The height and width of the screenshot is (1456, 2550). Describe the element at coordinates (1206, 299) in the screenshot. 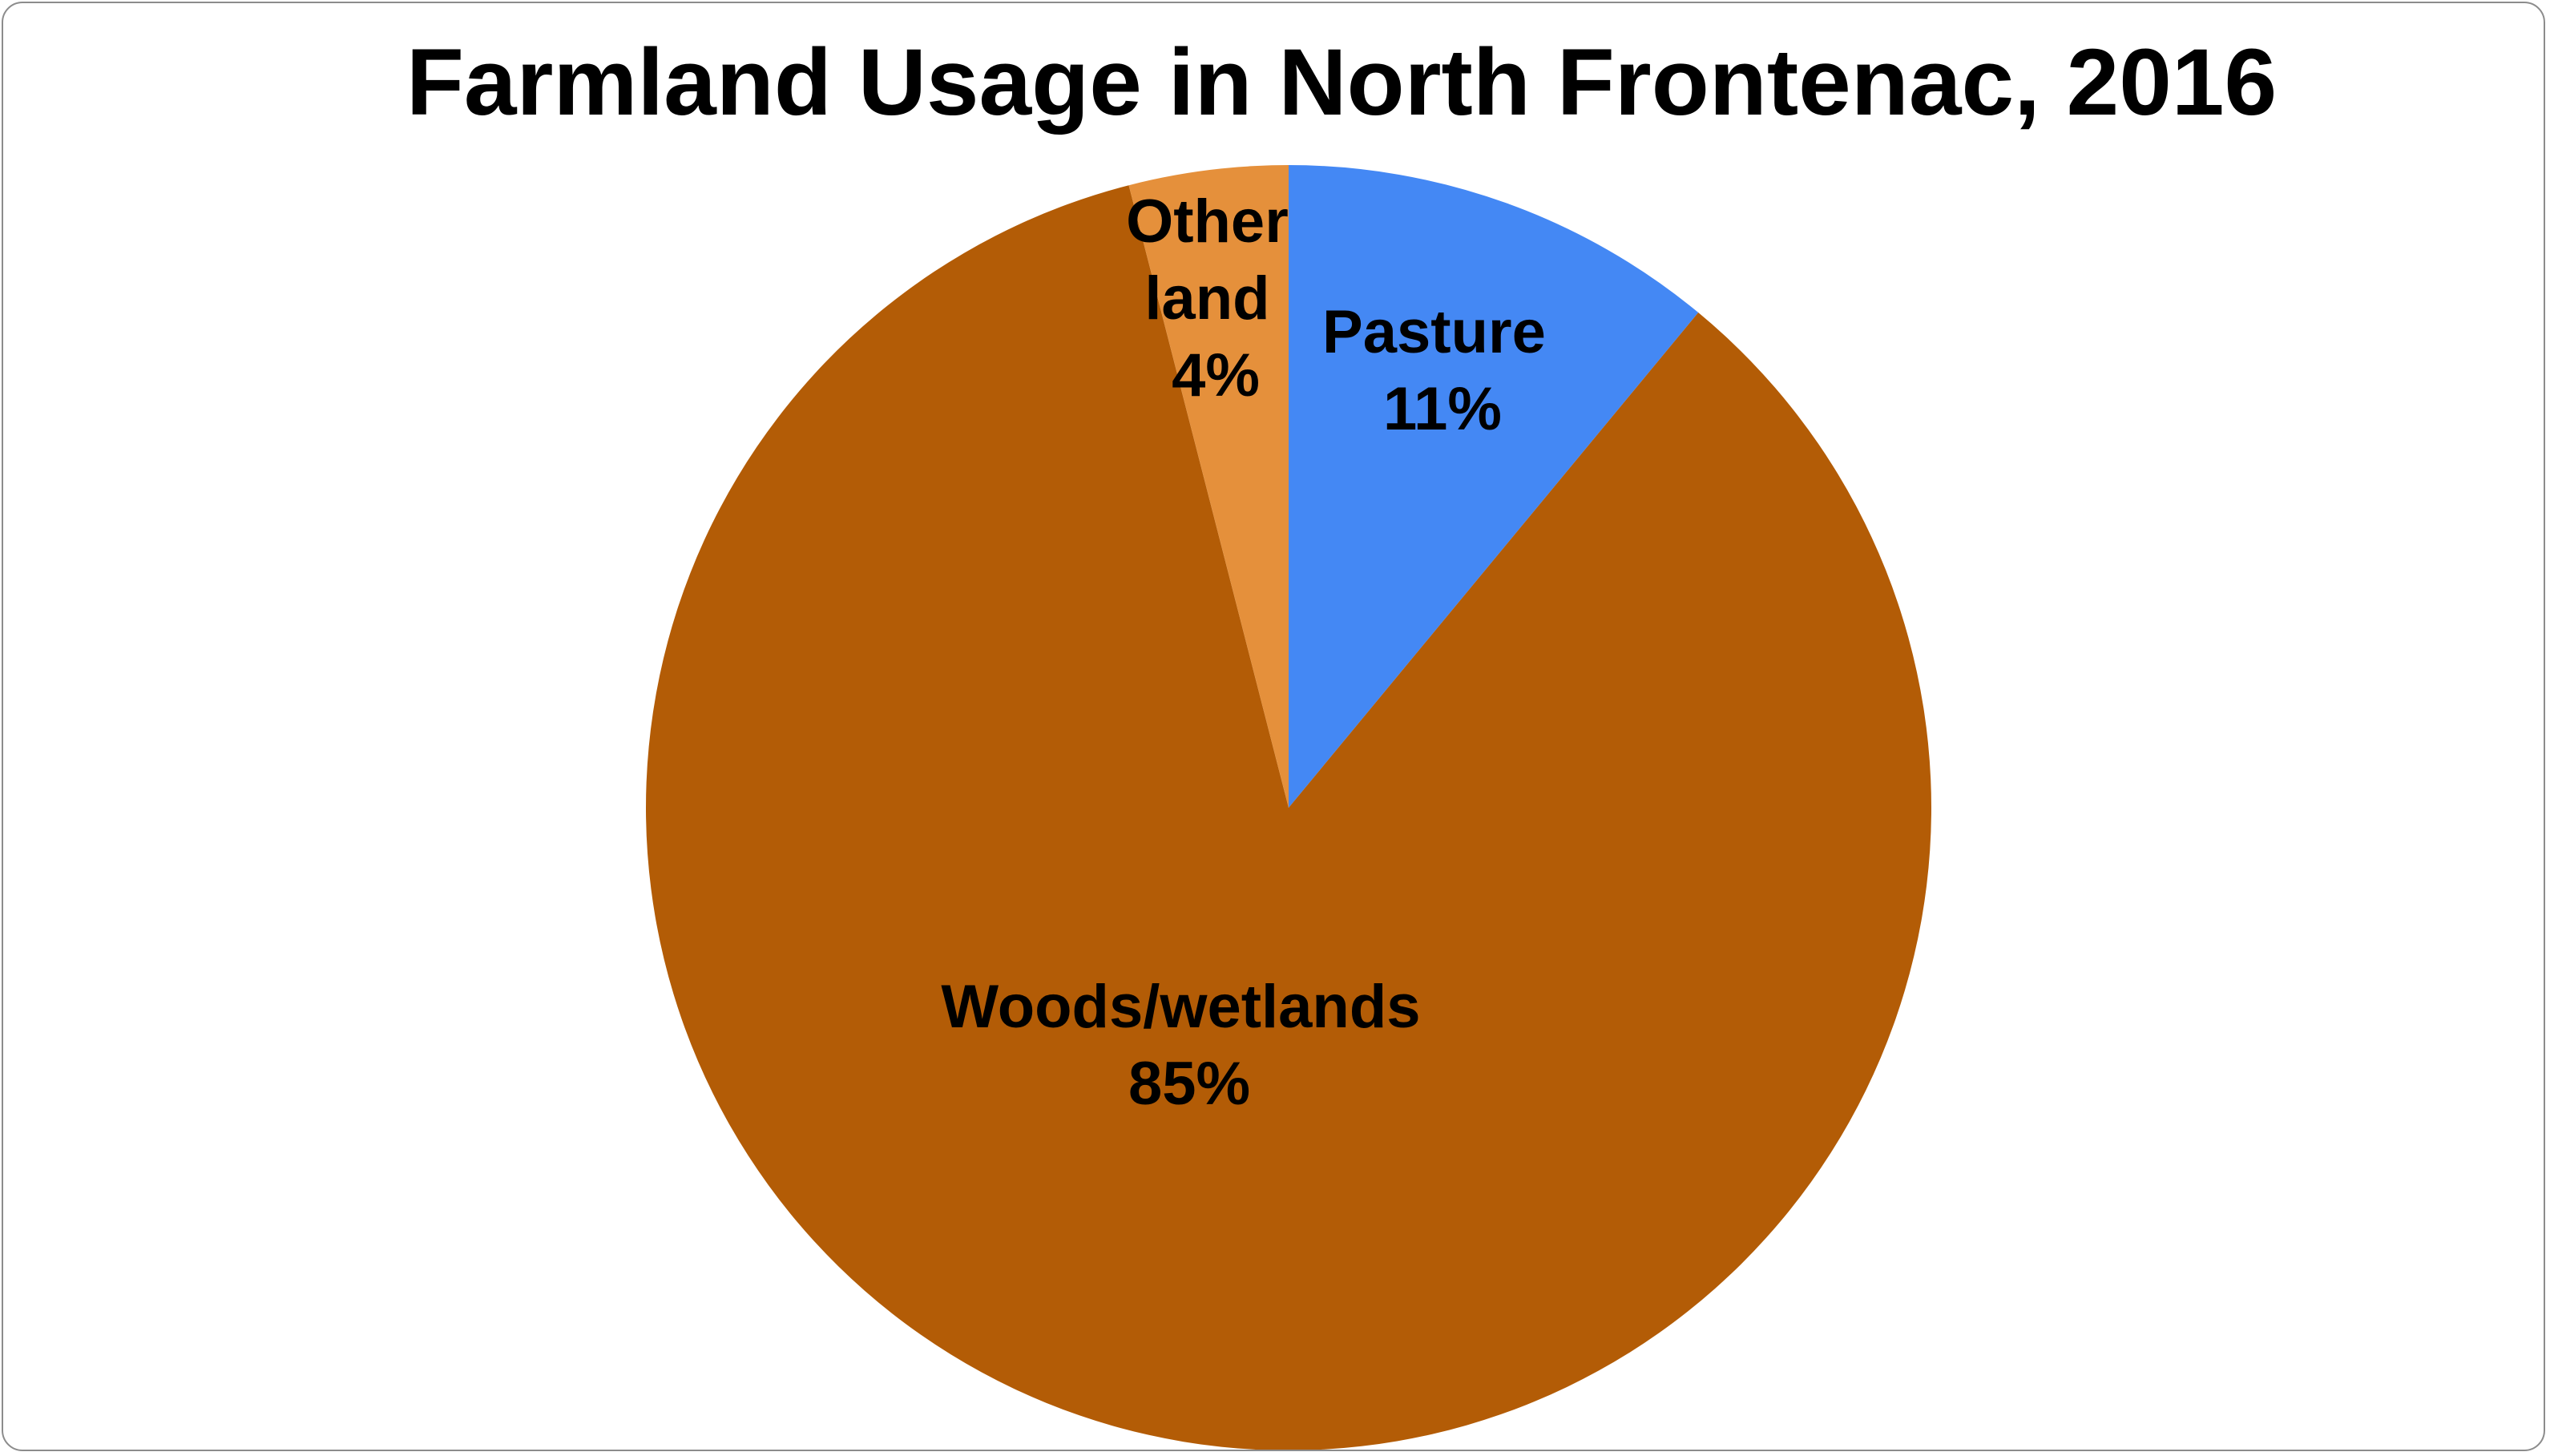

I see `slice-label-other-land-line2: land` at that location.